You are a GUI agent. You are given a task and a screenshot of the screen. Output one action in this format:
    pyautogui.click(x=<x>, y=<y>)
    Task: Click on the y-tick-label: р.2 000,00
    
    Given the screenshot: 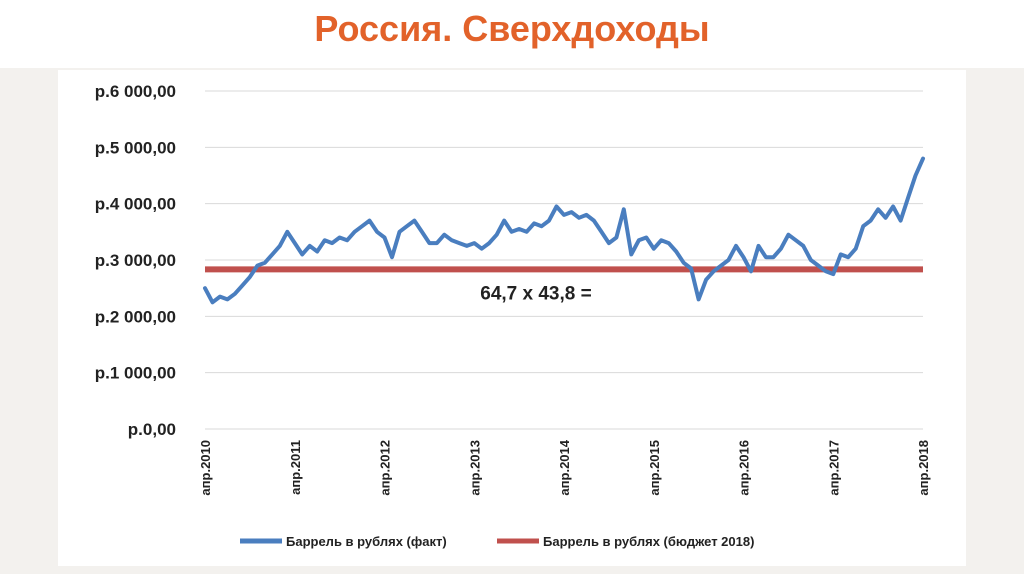 What is the action you would take?
    pyautogui.click(x=135, y=316)
    